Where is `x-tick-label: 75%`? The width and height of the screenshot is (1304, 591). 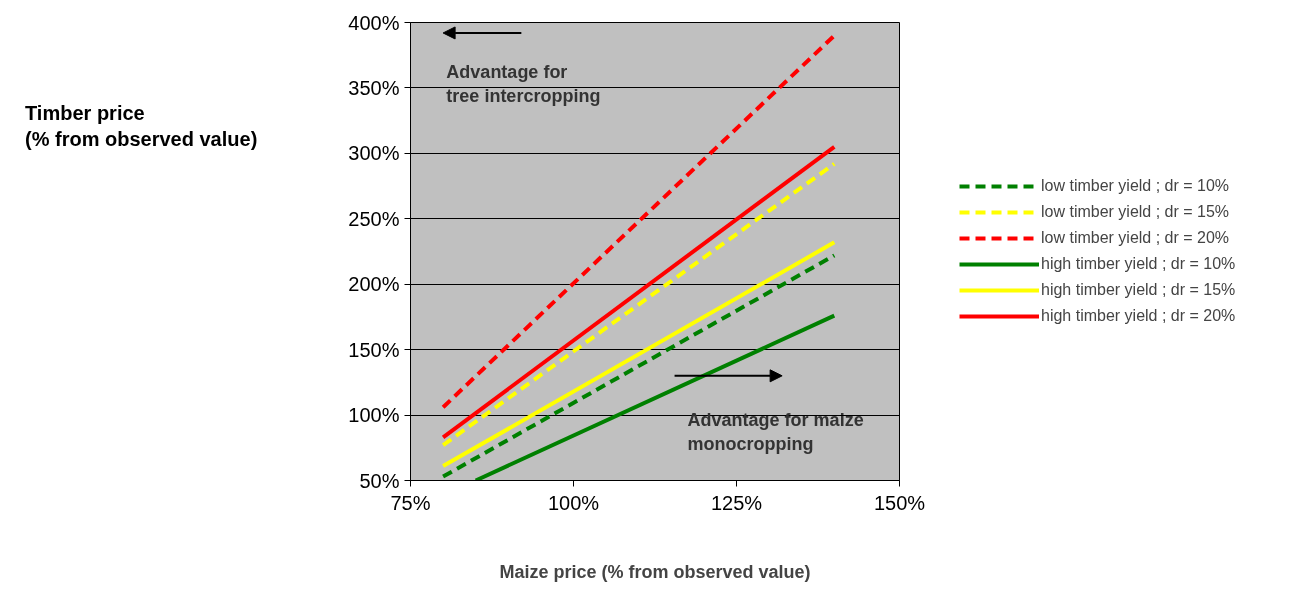 x-tick-label: 75% is located at coordinates (410, 502).